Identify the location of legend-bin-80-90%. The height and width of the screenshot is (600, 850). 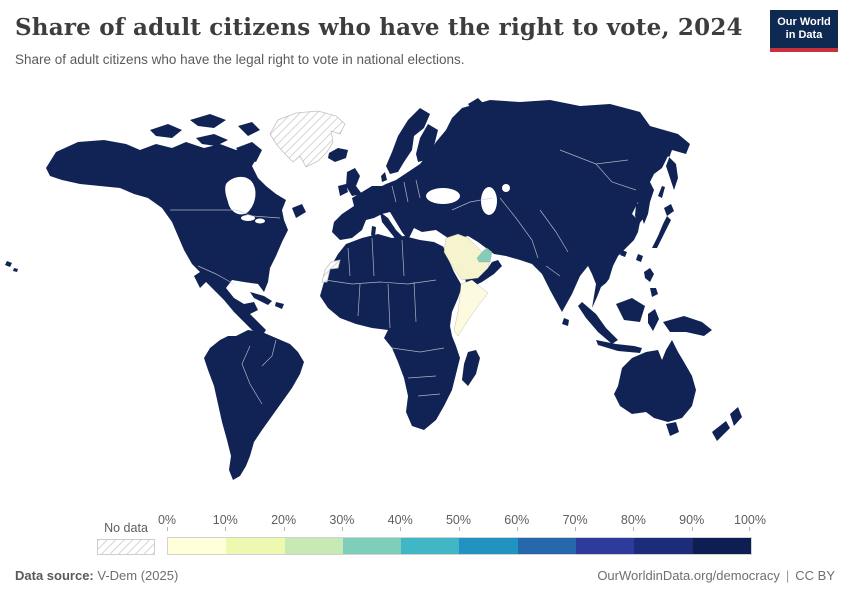
(663, 546).